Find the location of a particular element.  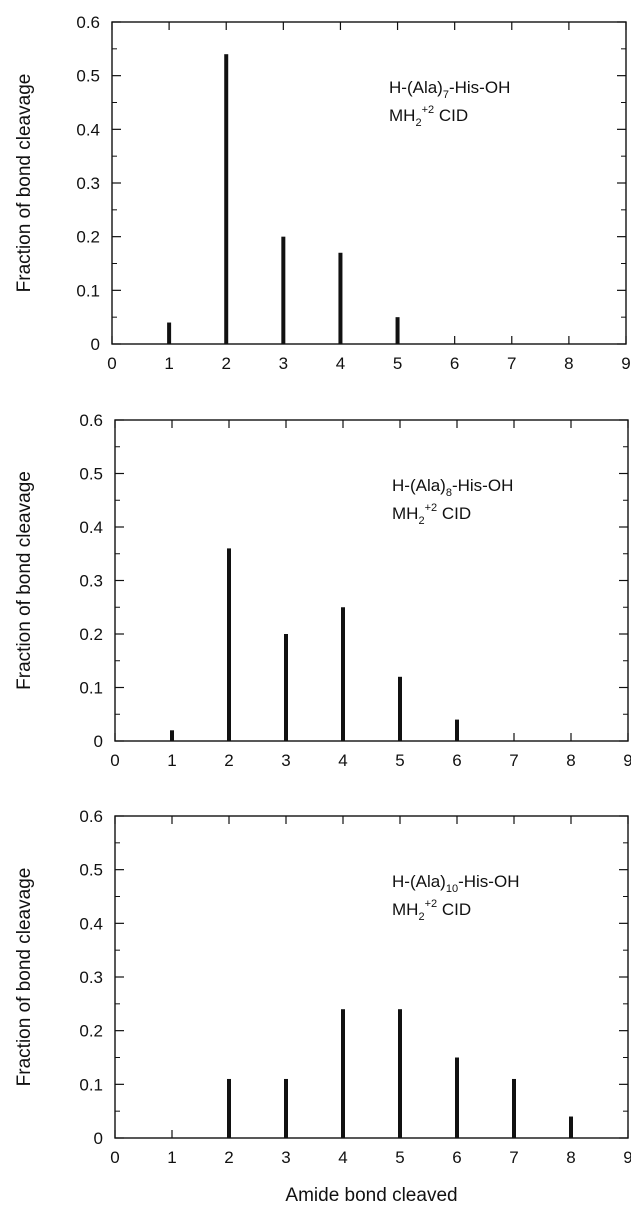

peptide-annotation: H-(Ala)8-His-OH is located at coordinates (452, 487).